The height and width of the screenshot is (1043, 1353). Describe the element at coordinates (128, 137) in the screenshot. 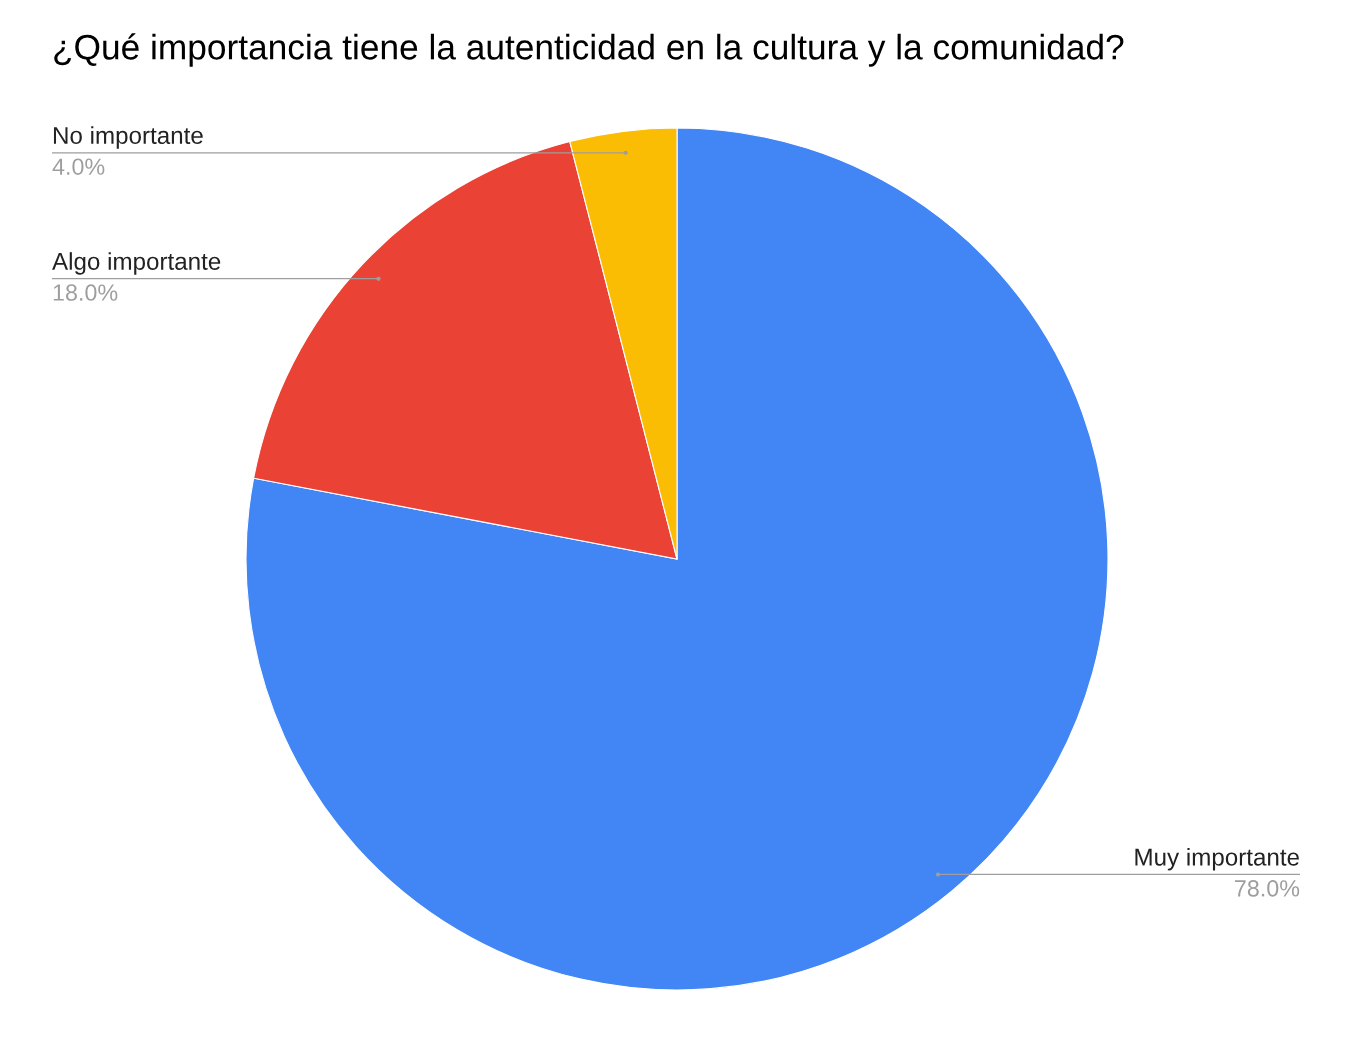

I see `slice-label: No importante` at that location.